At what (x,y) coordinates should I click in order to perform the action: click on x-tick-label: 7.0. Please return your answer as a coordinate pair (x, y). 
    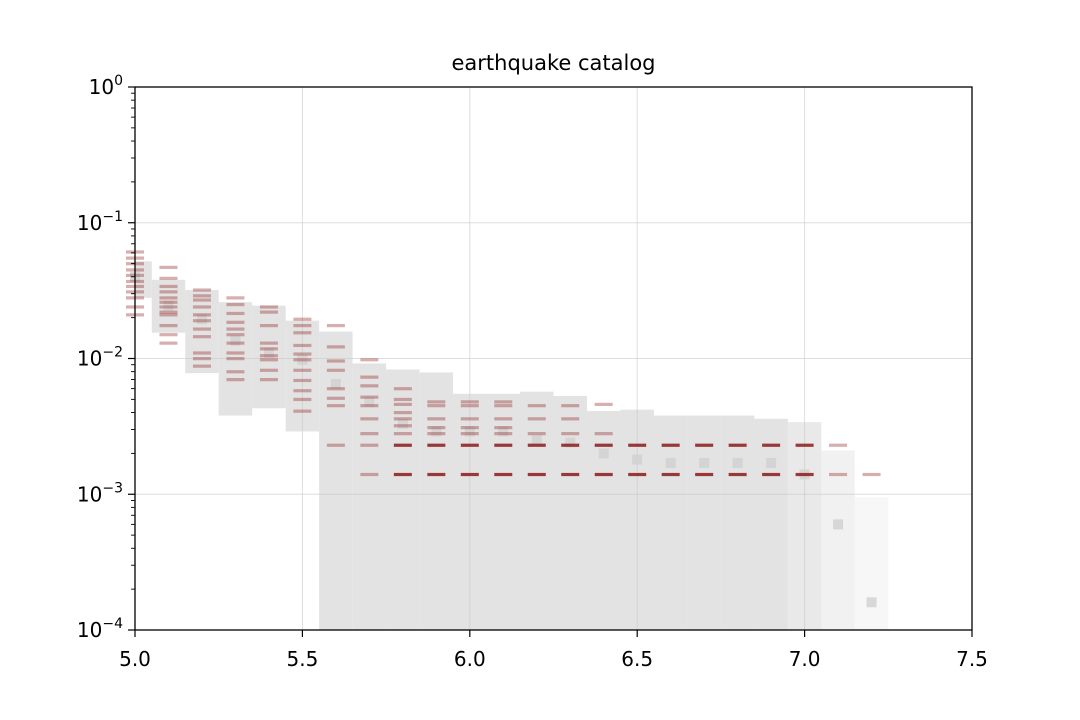
    Looking at the image, I should click on (805, 659).